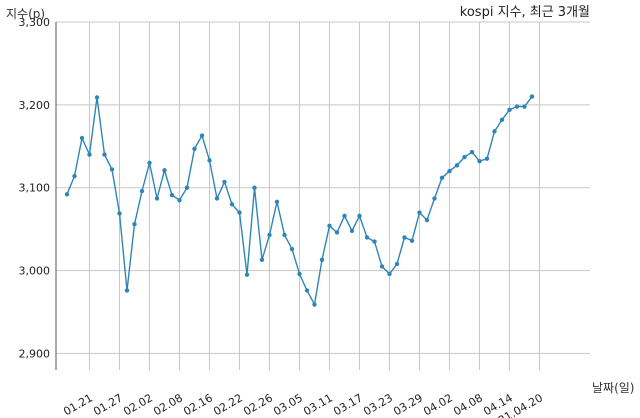  What do you see at coordinates (198, 404) in the screenshot?
I see `x-tick-label: 02.16` at bounding box center [198, 404].